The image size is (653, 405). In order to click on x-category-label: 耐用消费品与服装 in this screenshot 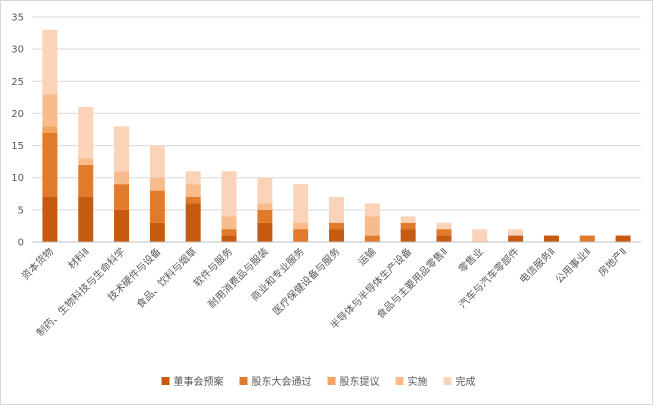, I will do `click(238, 278)`.